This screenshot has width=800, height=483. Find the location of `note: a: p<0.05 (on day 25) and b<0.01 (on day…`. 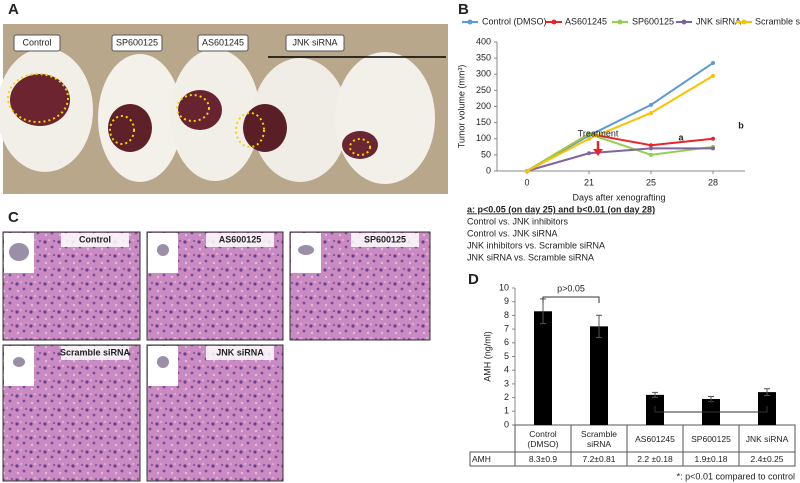

note: a: p<0.05 (on day 25) and b<0.01 (on day… is located at coordinates (561, 209).